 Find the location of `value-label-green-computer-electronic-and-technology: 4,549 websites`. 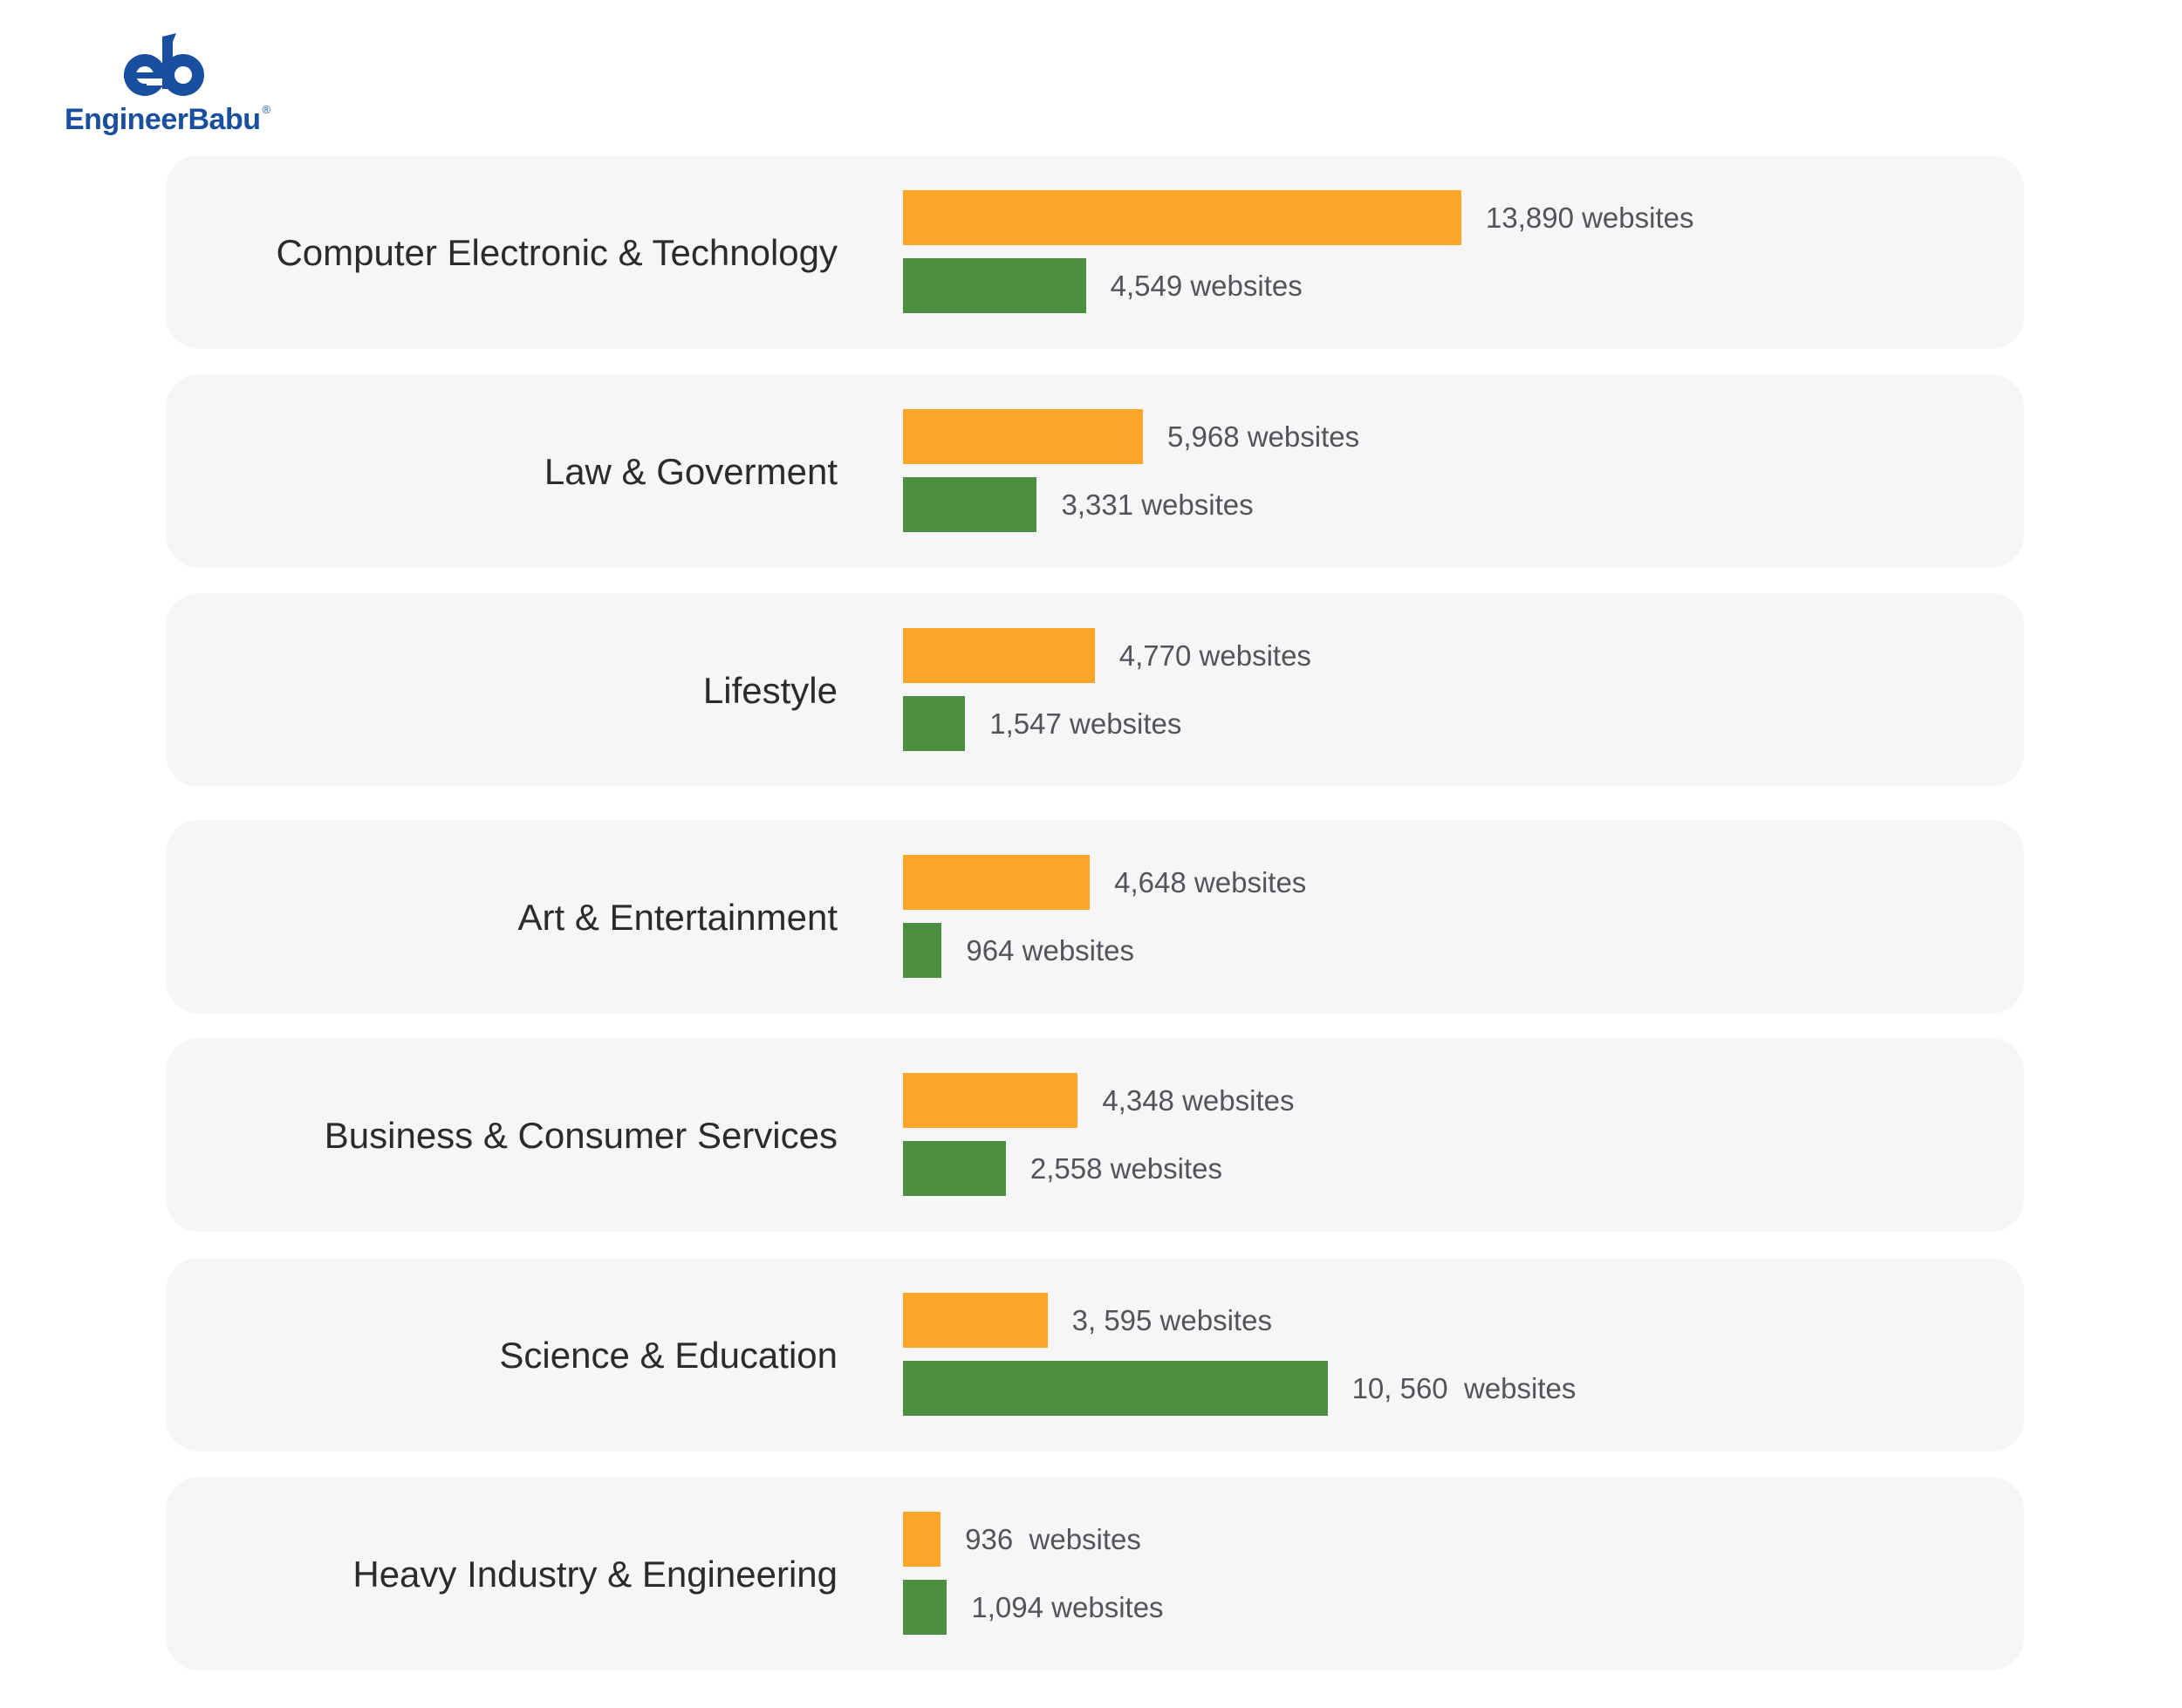

value-label-green-computer-electronic-and-technology: 4,549 websites is located at coordinates (1206, 286).